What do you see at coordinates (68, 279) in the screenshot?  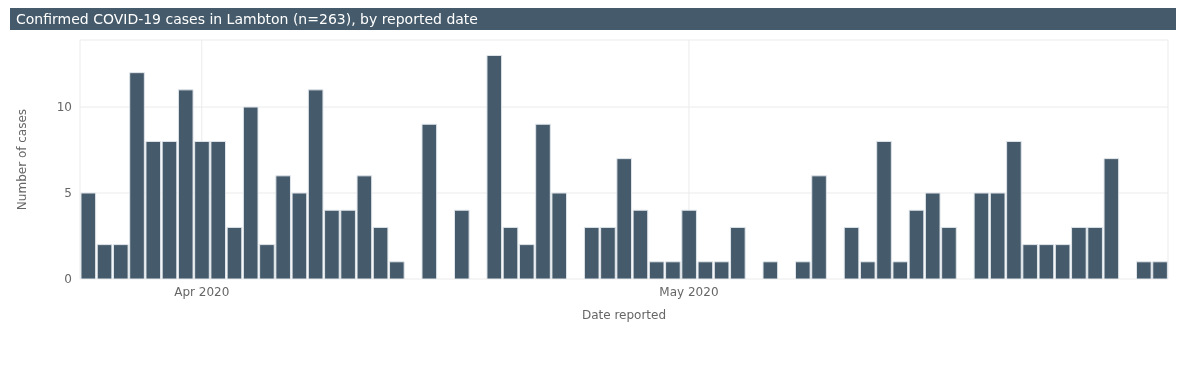 I see `y-tick-label: 0` at bounding box center [68, 279].